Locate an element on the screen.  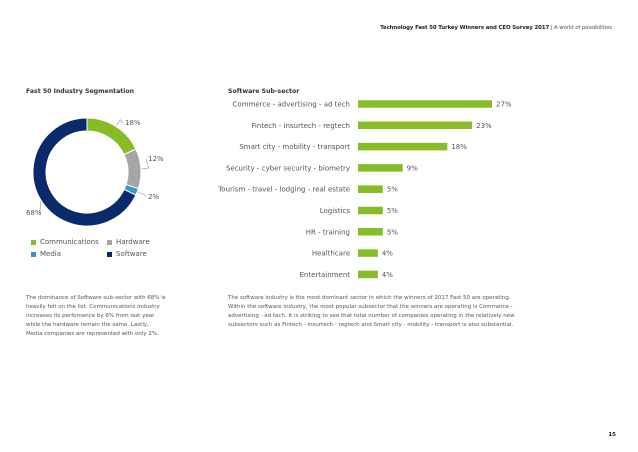
donut-label-software: 68% is located at coordinates (34, 213).